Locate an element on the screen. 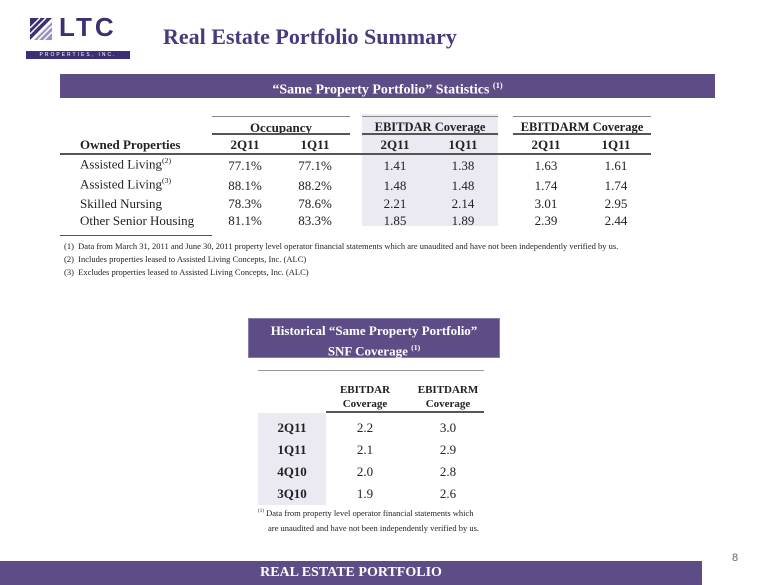 Image resolution: width=780 pixels, height=585 pixels. row-label: Assisted Living(2) is located at coordinates (125, 164).